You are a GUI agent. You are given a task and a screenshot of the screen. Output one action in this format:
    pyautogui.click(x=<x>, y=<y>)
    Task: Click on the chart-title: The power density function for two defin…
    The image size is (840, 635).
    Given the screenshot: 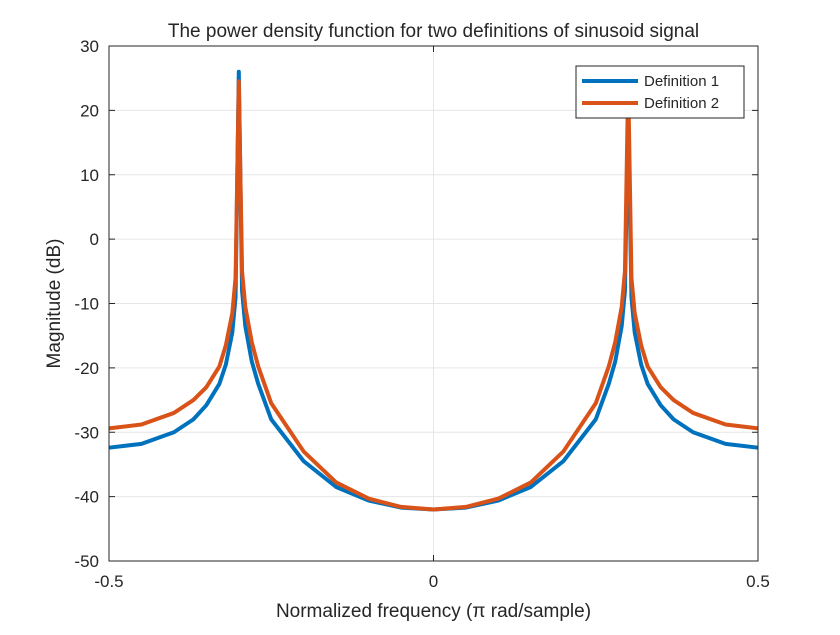 What is the action you would take?
    pyautogui.click(x=433, y=31)
    